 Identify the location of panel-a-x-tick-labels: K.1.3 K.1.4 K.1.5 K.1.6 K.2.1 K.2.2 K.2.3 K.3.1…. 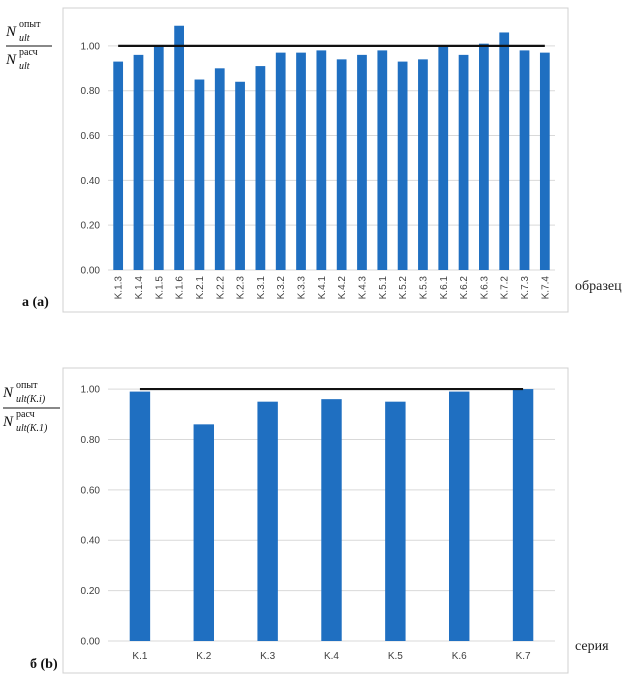
(333, 288).